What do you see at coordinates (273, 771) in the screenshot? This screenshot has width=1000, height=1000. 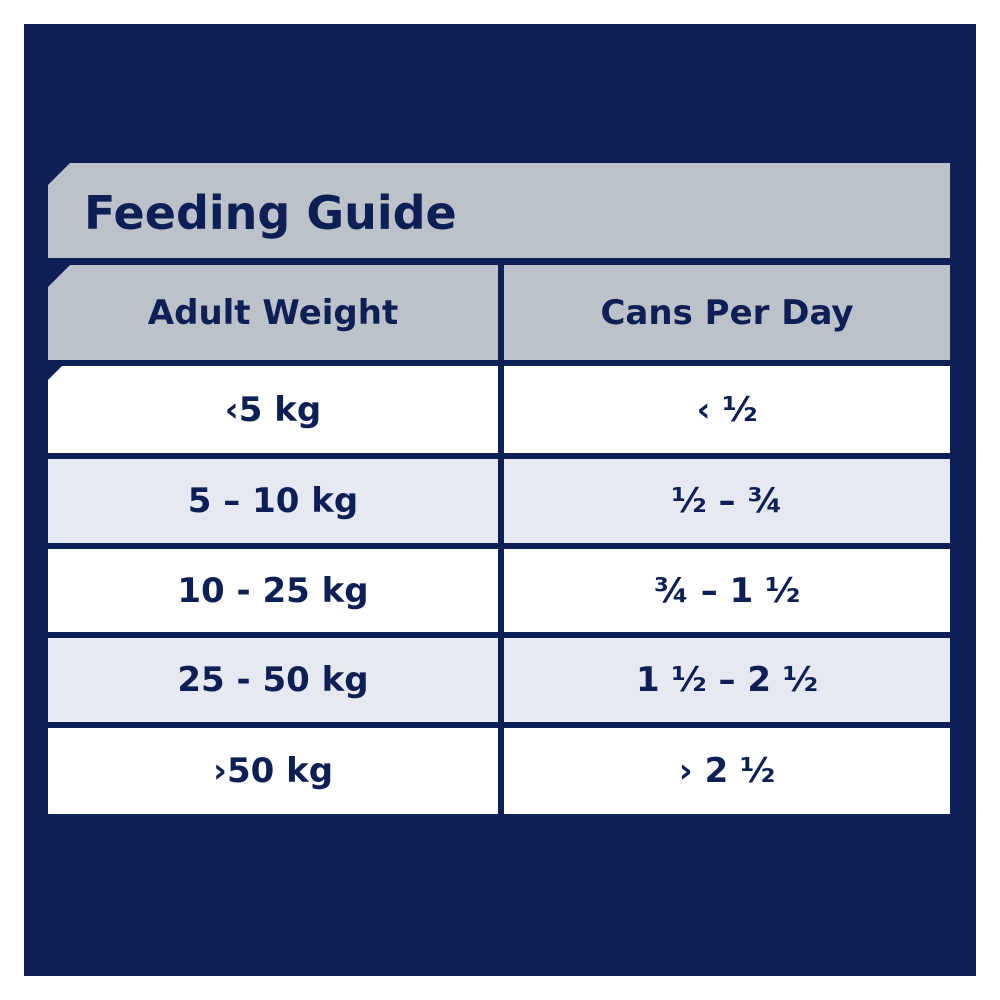 I see `table-cell: ›50 kg` at bounding box center [273, 771].